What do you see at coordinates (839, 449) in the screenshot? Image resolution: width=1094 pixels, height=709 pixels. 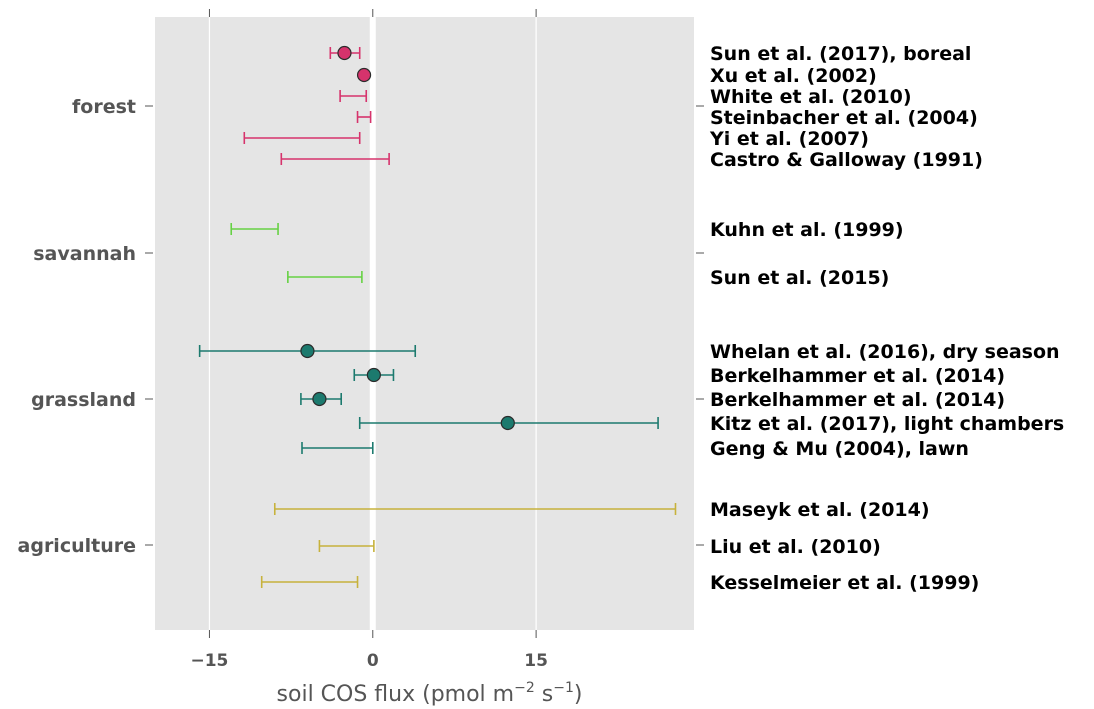 I see `study-label: Geng & Mu (2004), lawn` at bounding box center [839, 449].